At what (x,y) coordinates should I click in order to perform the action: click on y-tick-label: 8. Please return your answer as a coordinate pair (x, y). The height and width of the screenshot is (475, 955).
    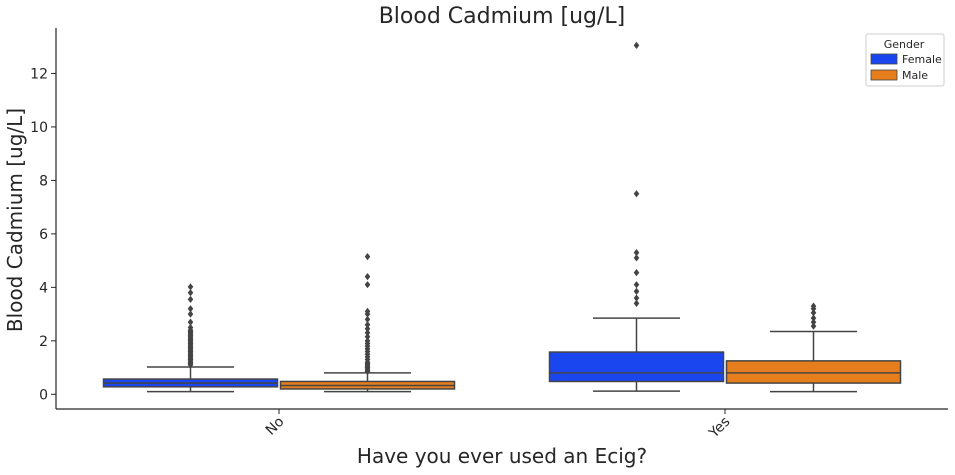
    Looking at the image, I should click on (43, 181).